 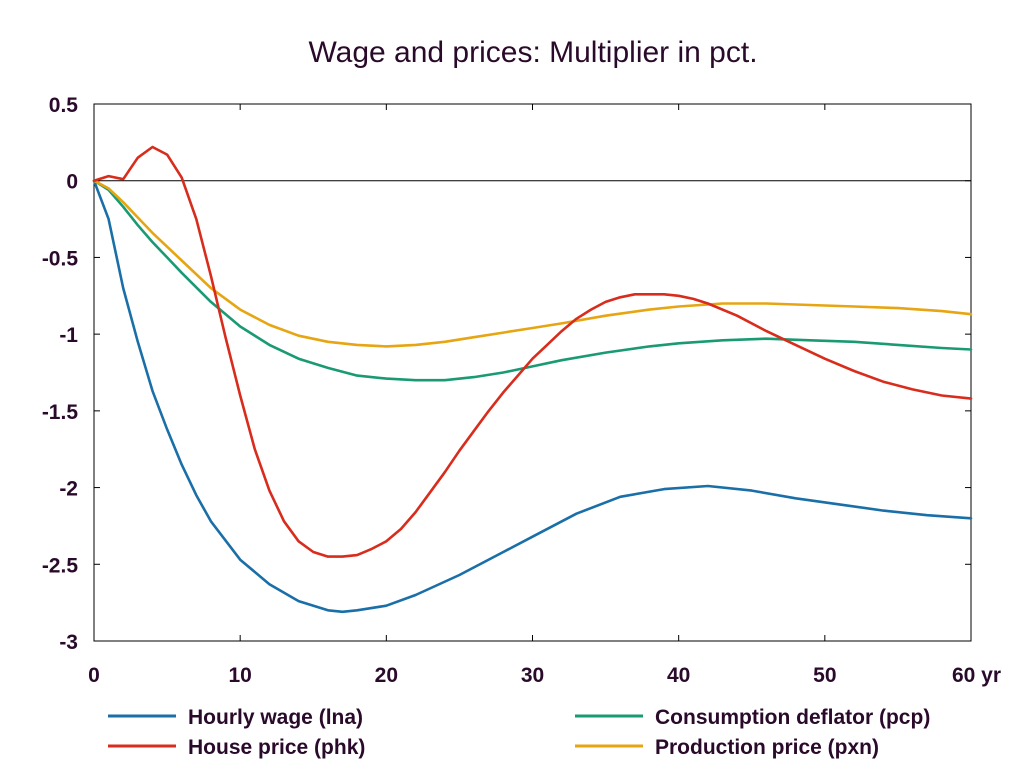 I want to click on y-tick-label: -1.5, so click(x=60, y=412).